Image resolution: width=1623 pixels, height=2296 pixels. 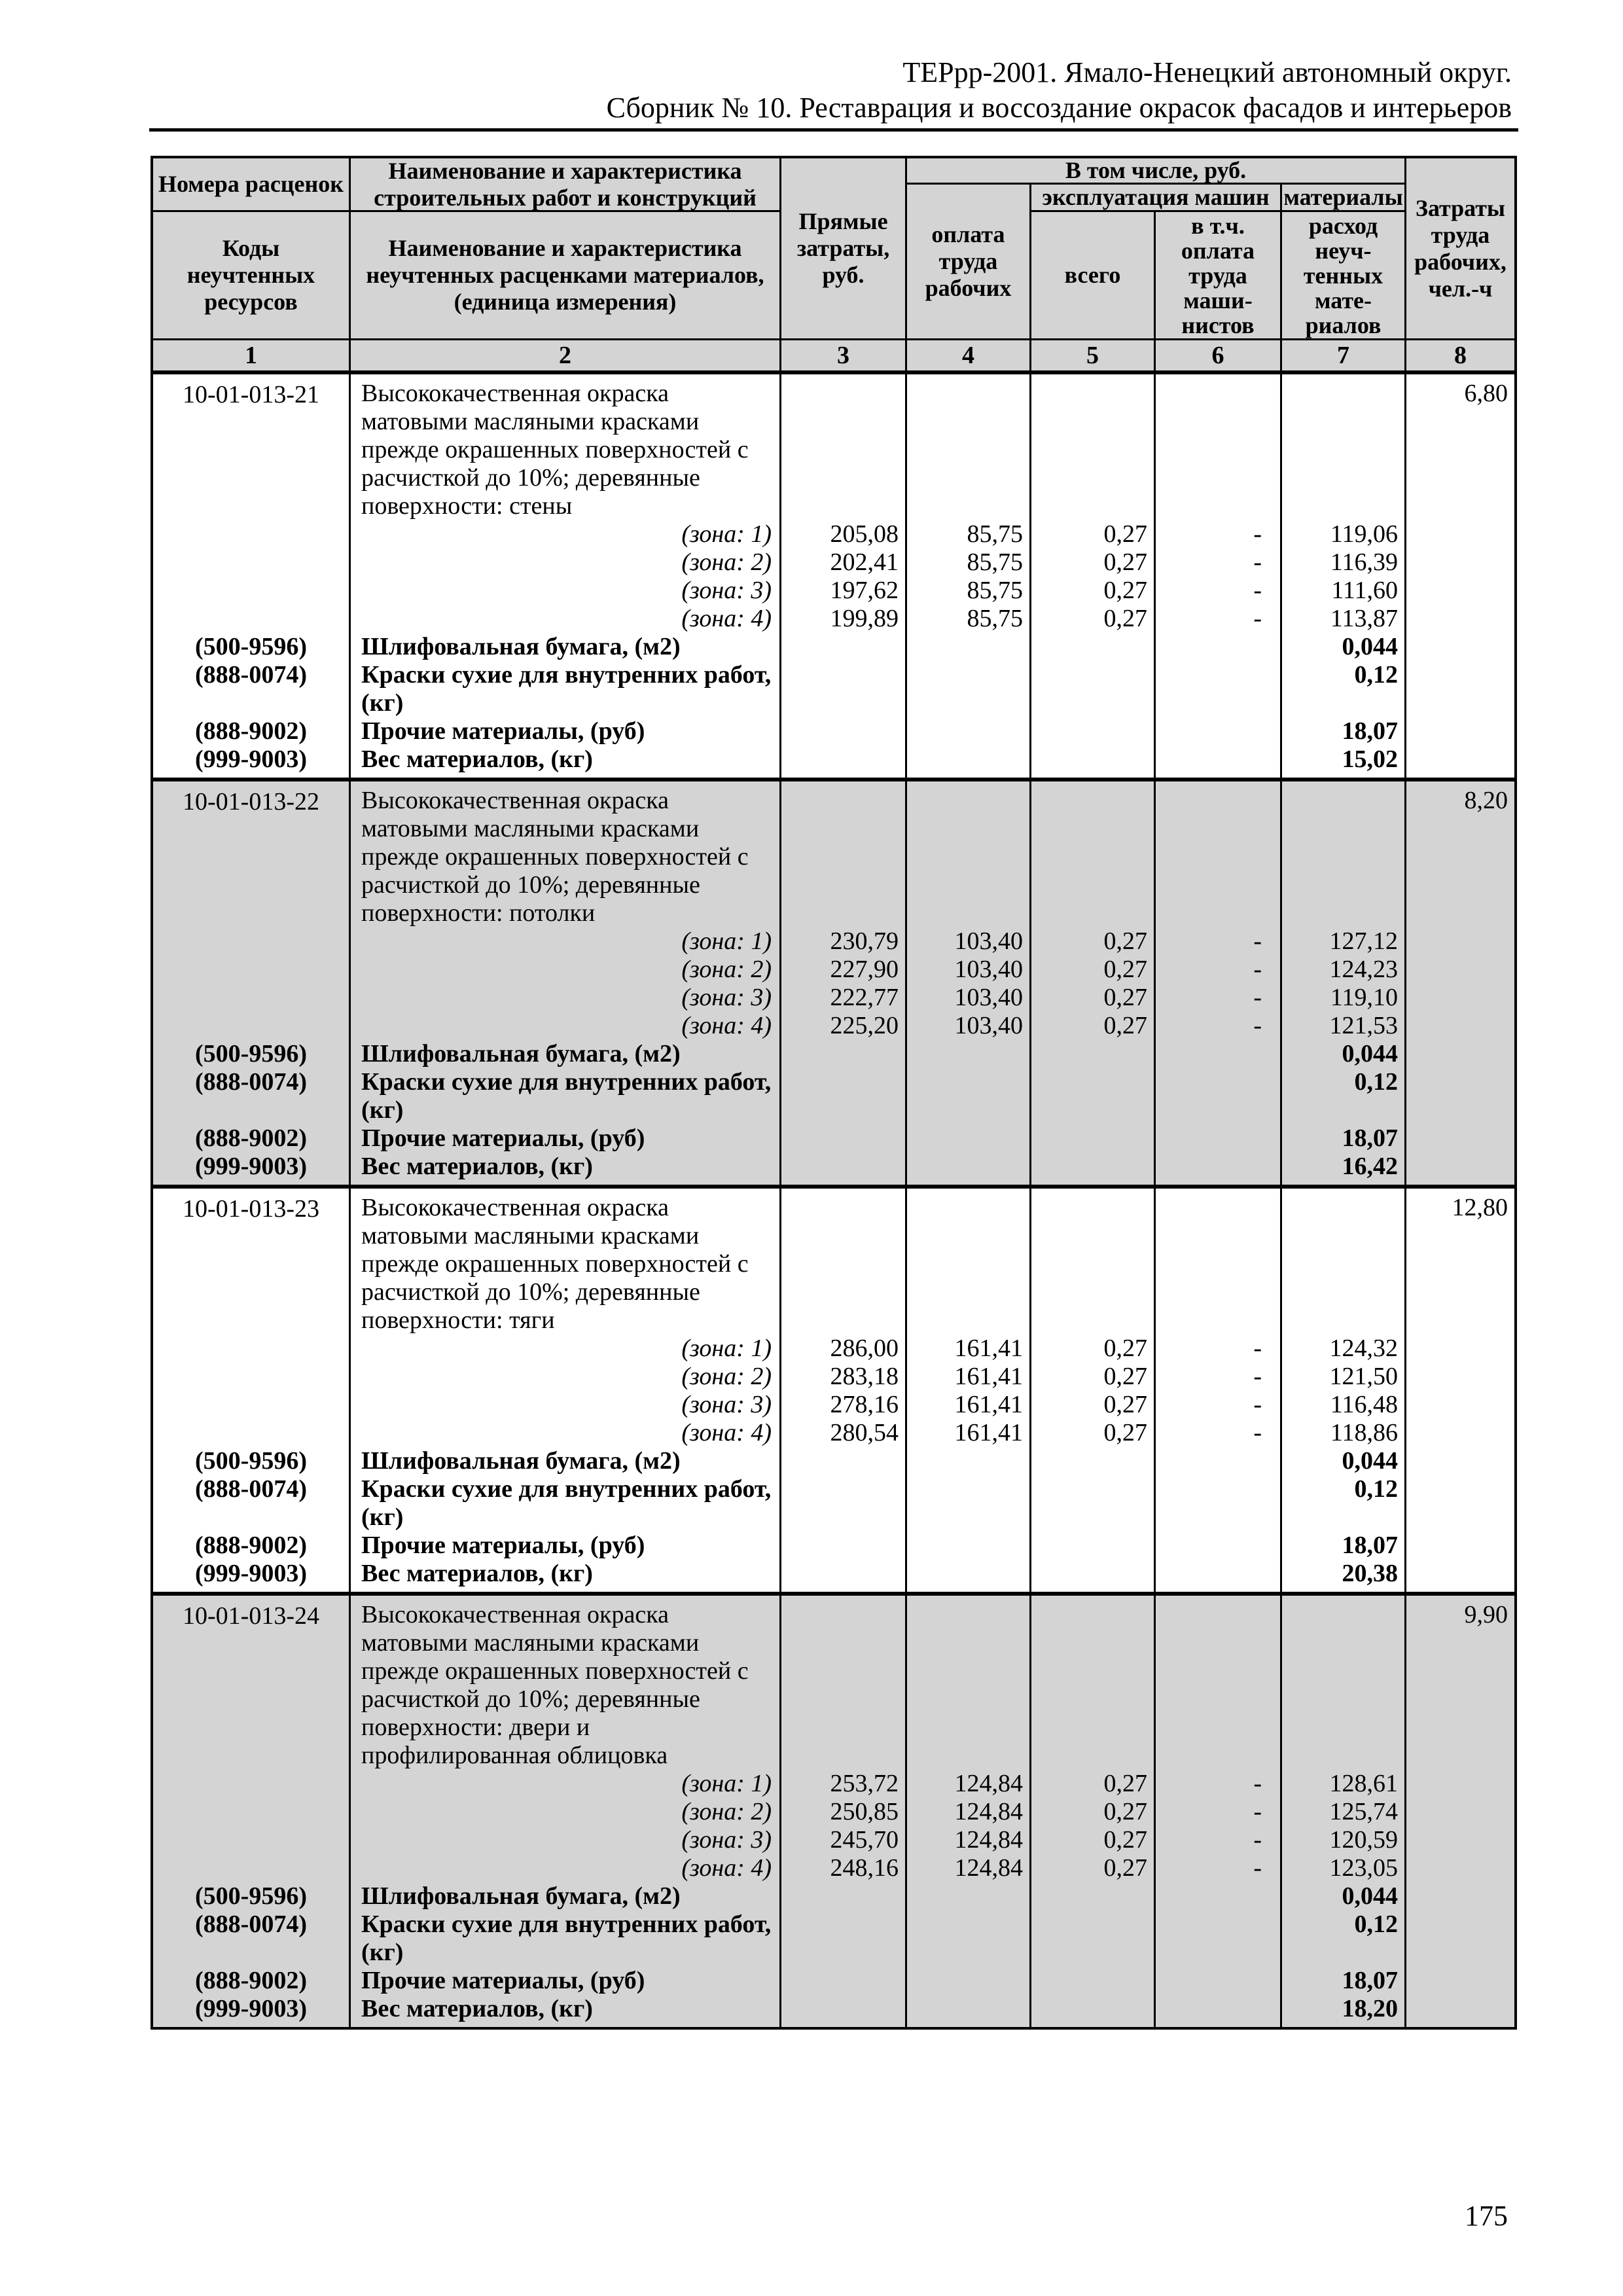 I want to click on column-number-6: 6, so click(x=1219, y=355).